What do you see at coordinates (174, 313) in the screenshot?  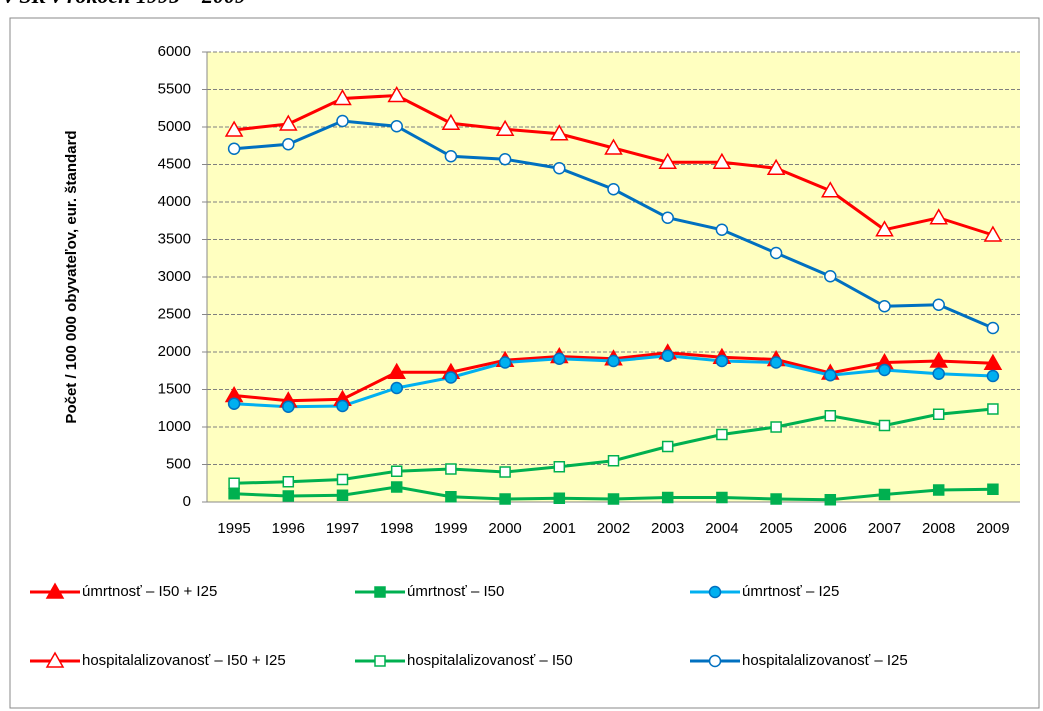 I see `y-tick-label: 2500` at bounding box center [174, 313].